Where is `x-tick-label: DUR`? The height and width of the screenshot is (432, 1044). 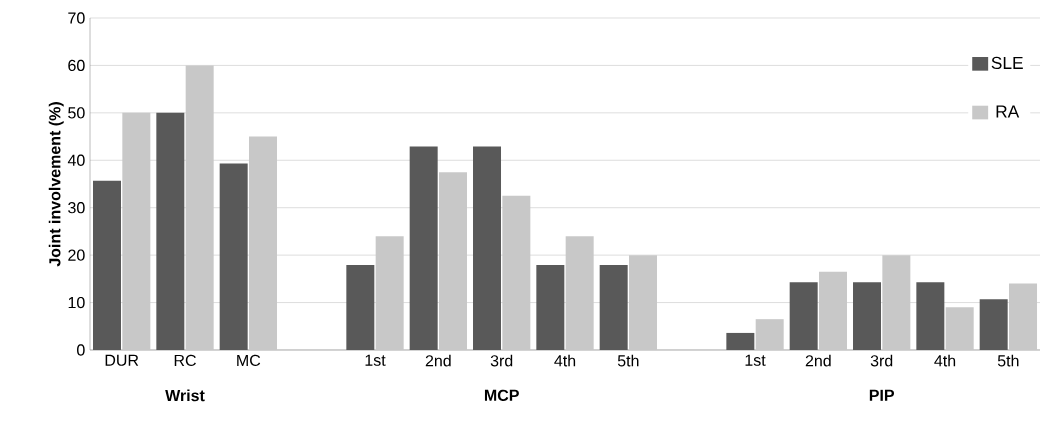
x-tick-label: DUR is located at coordinates (122, 360).